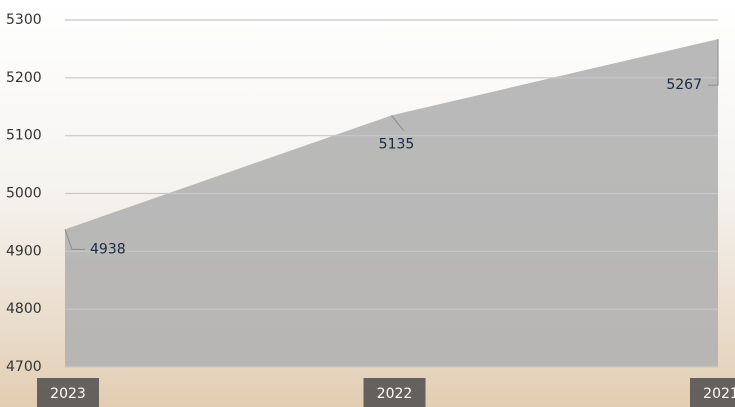 The height and width of the screenshot is (407, 735). Describe the element at coordinates (24, 20) in the screenshot. I see `y-tick-label: 5300` at that location.